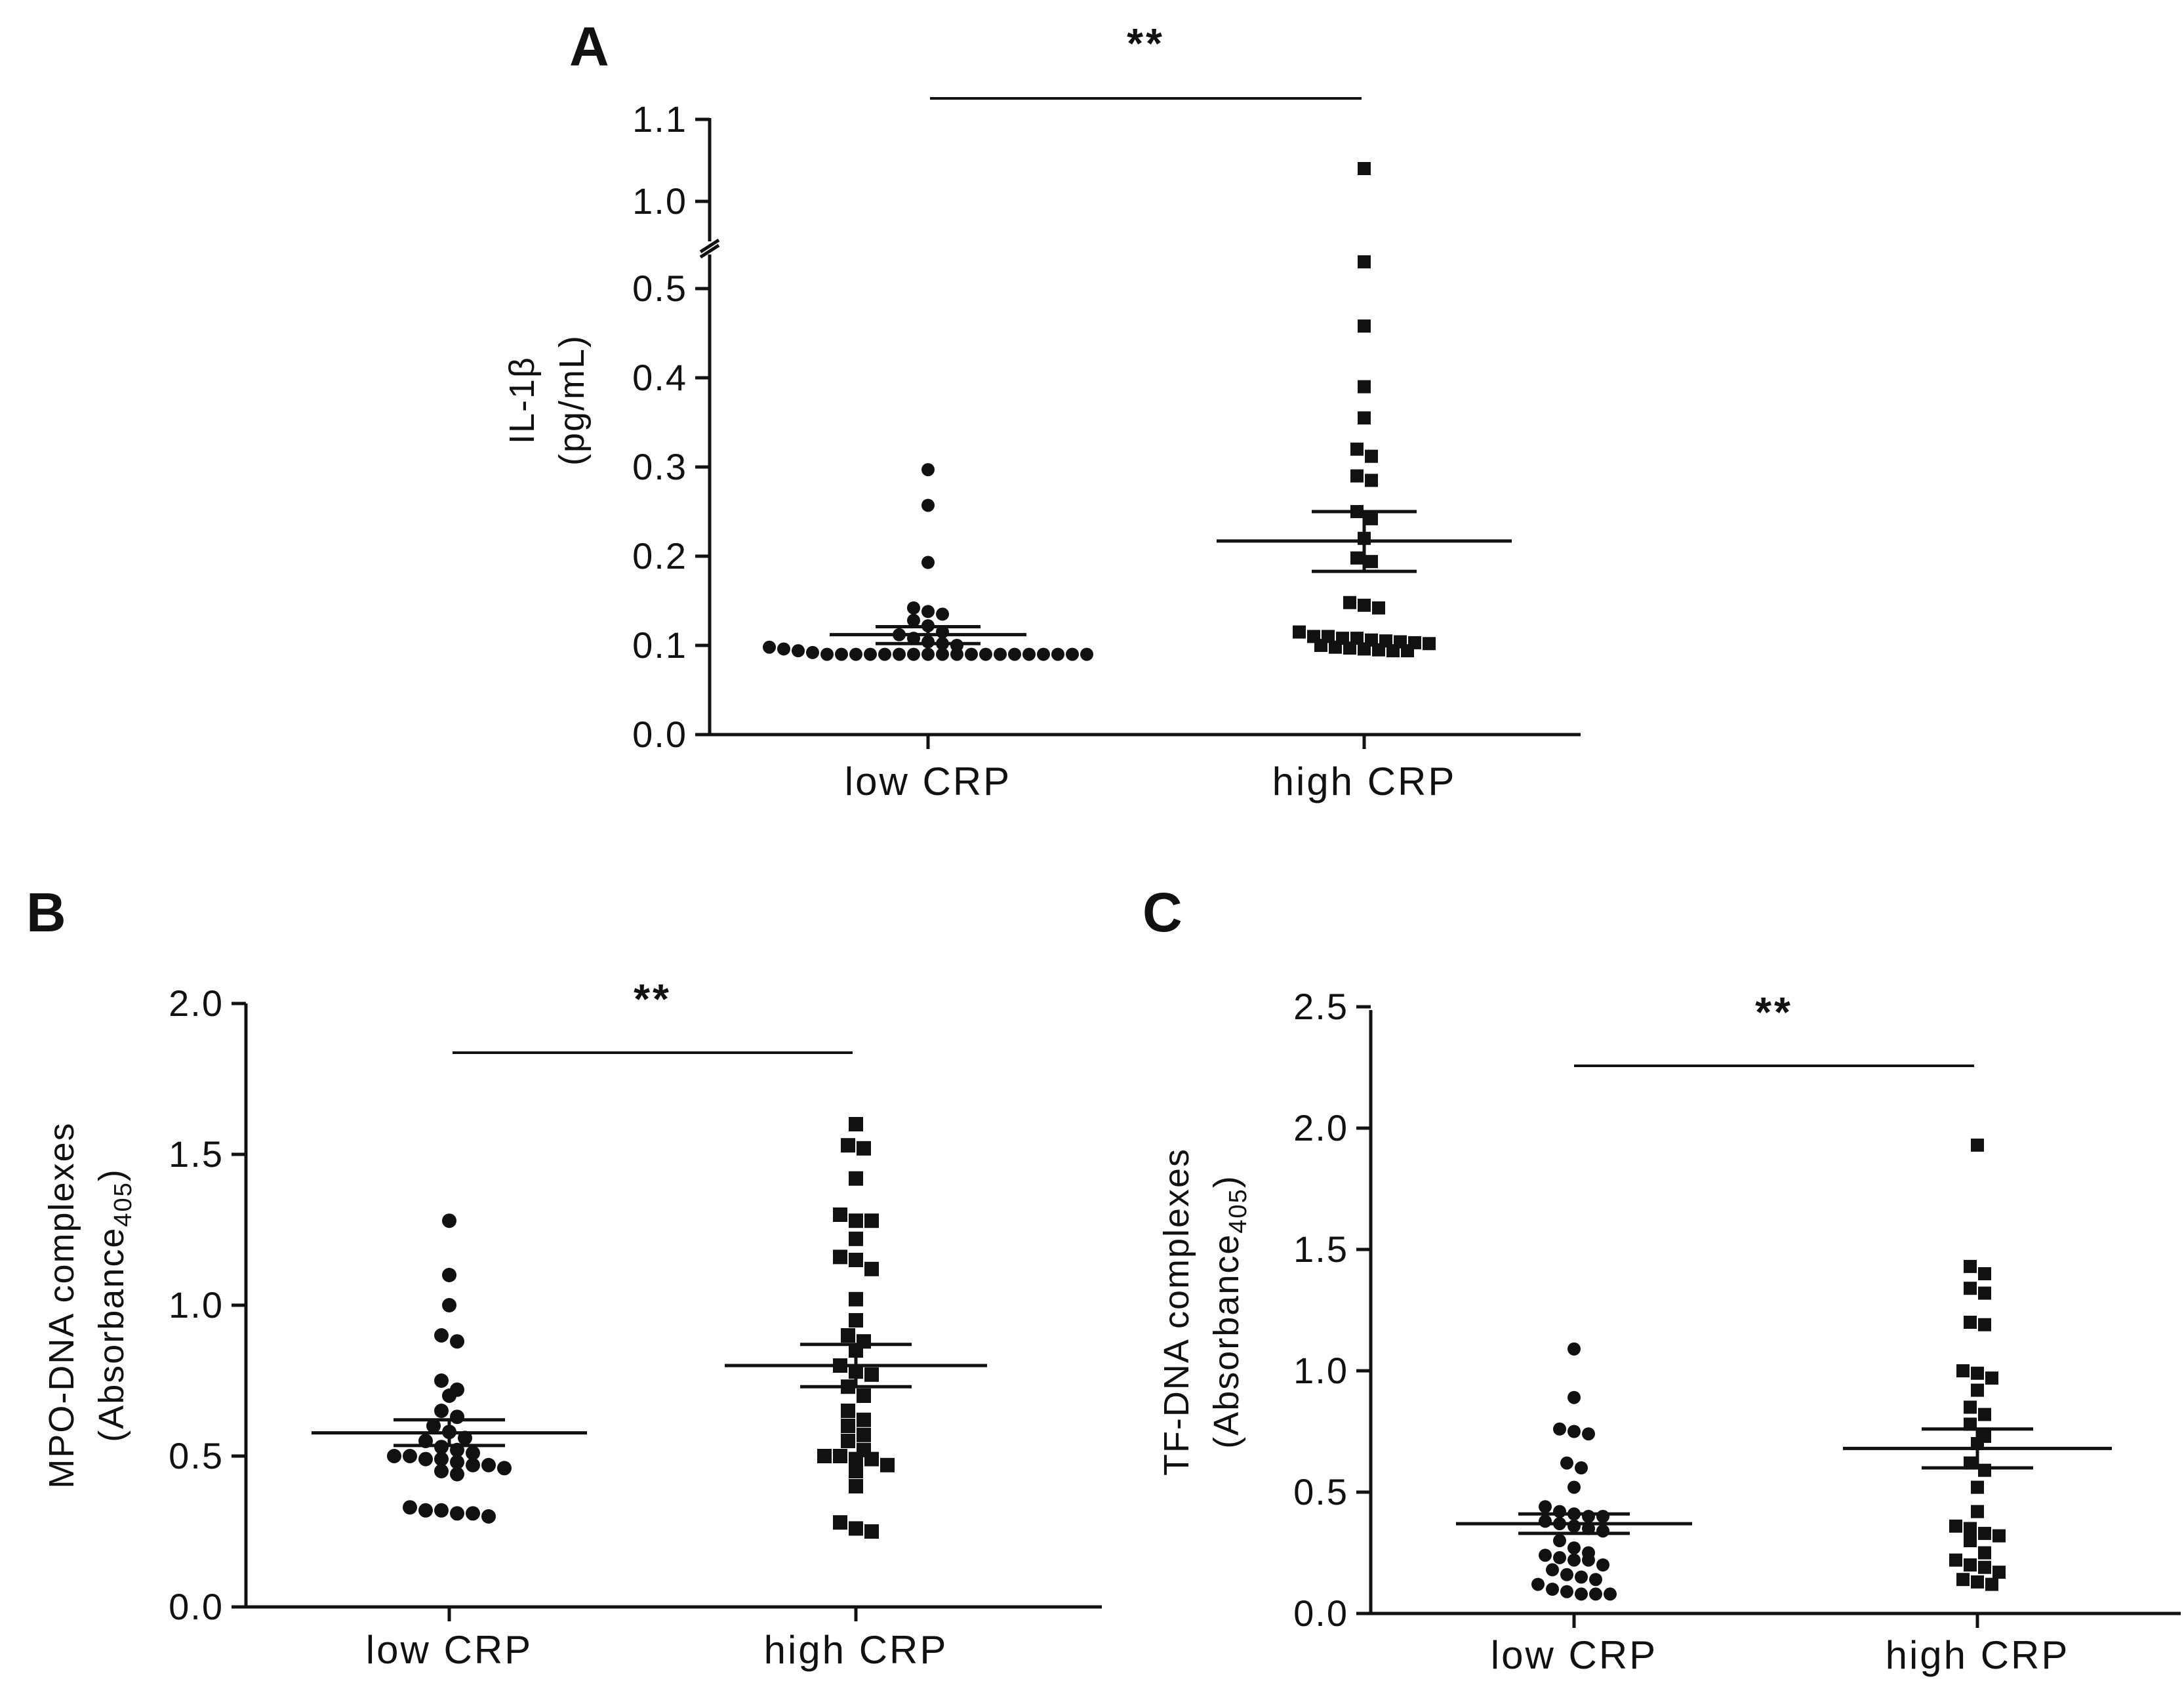 The image size is (2184, 1683). What do you see at coordinates (1163, 913) in the screenshot?
I see `panel-c-letter: C` at bounding box center [1163, 913].